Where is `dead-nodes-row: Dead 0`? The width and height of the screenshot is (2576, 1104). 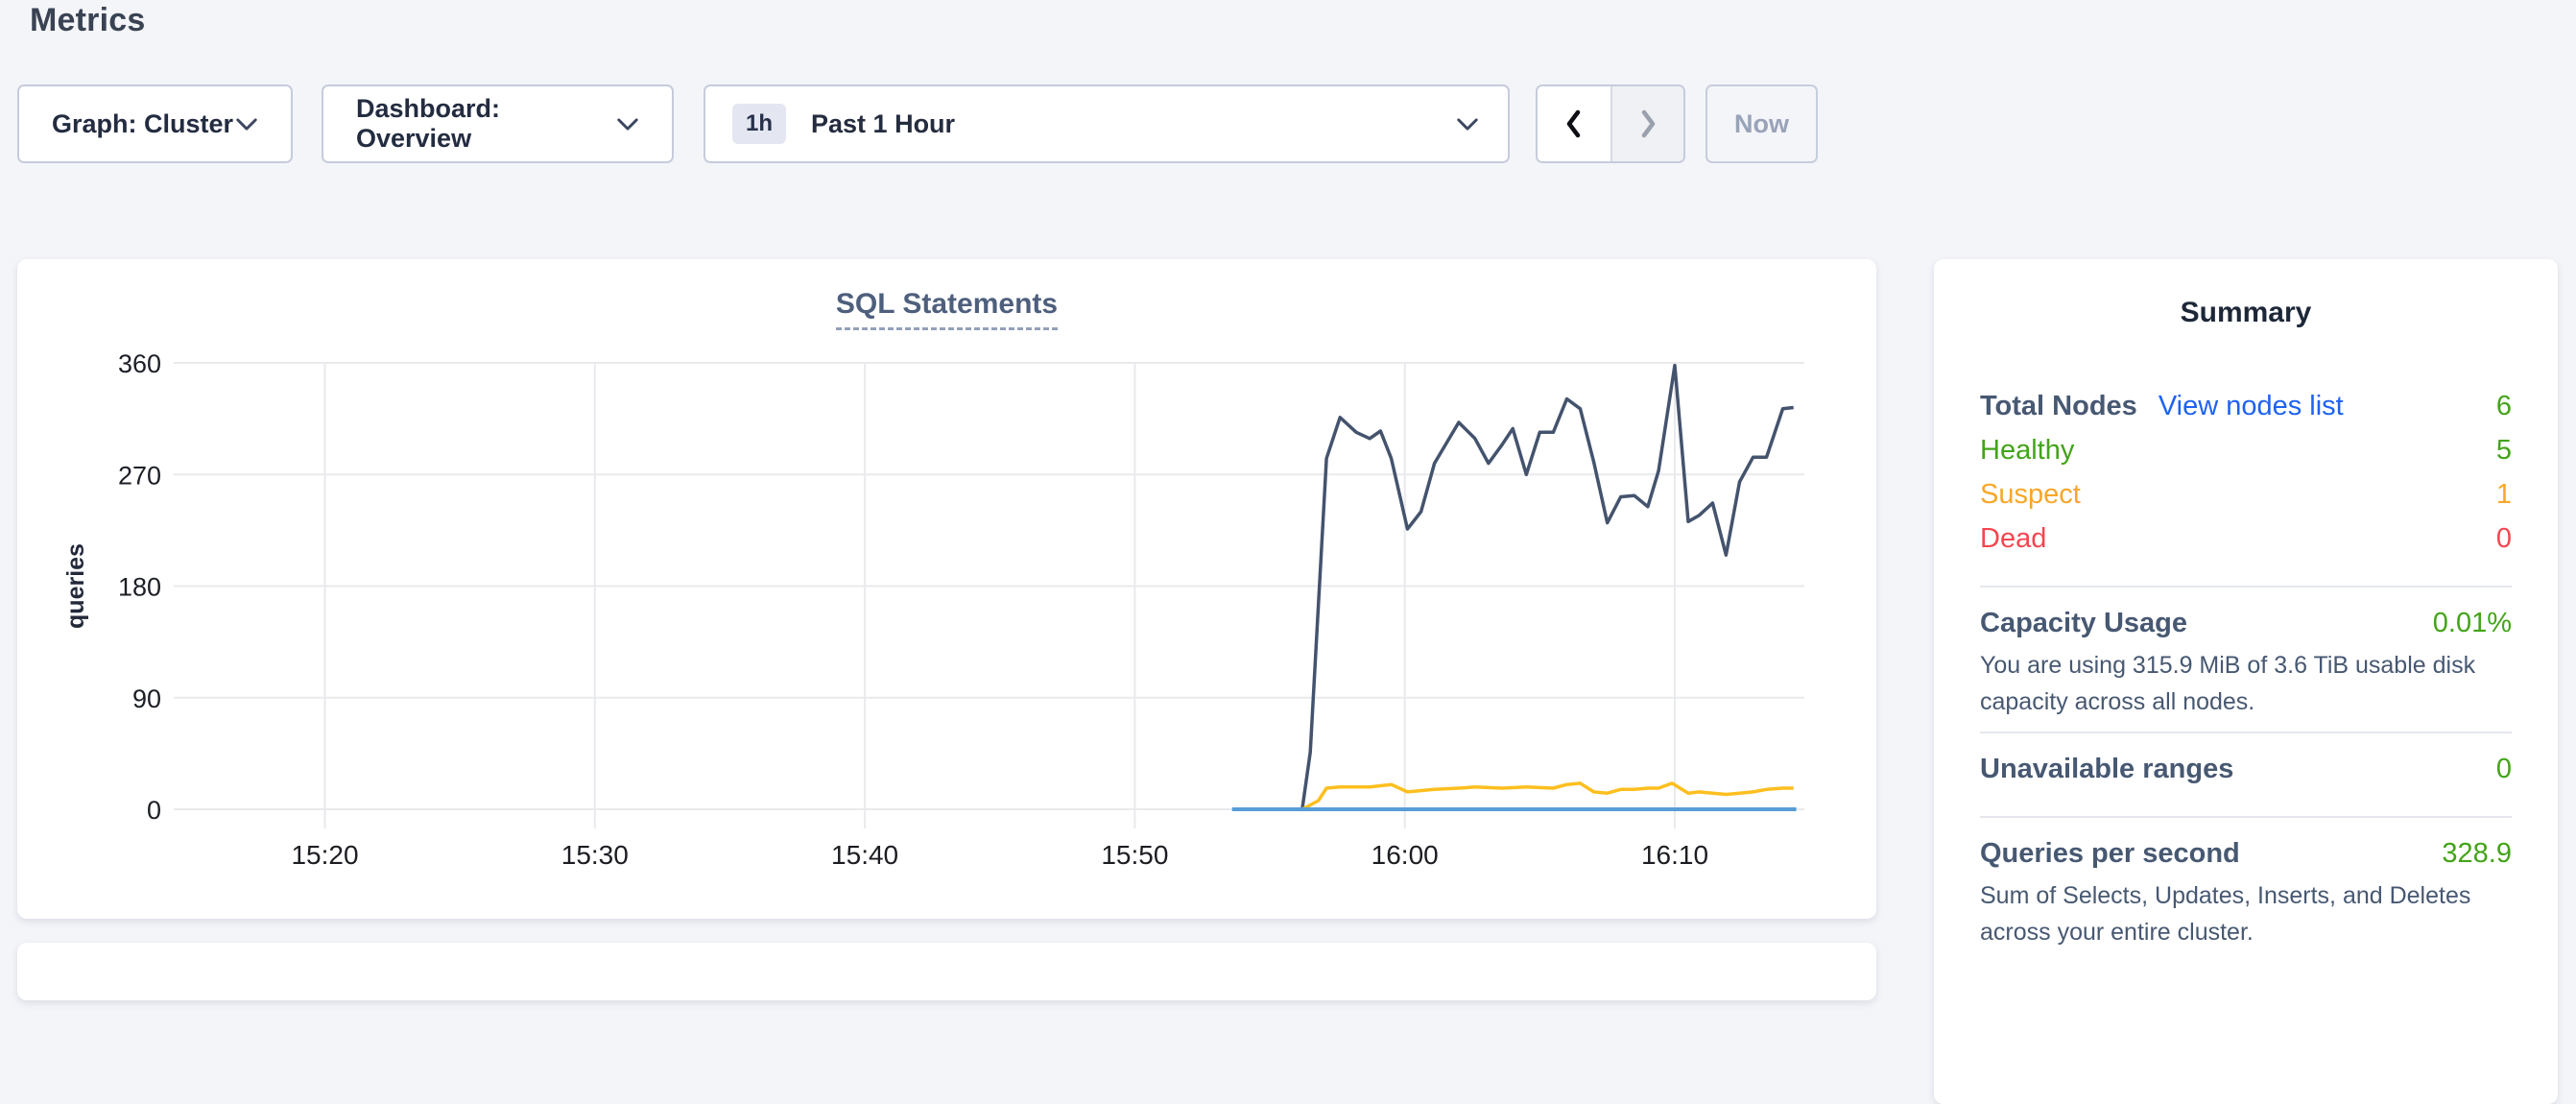 dead-nodes-row: Dead 0 is located at coordinates (2246, 538).